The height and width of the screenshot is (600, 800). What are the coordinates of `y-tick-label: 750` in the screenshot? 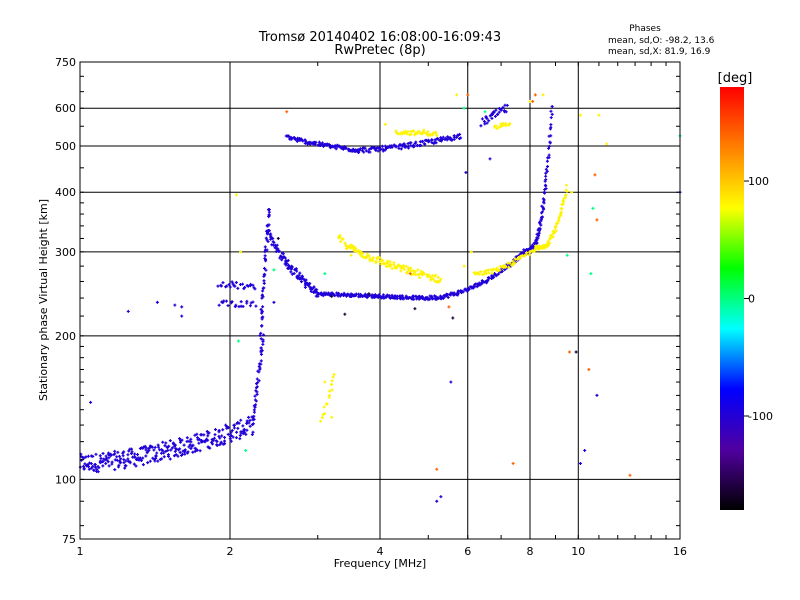 It's located at (65, 62).